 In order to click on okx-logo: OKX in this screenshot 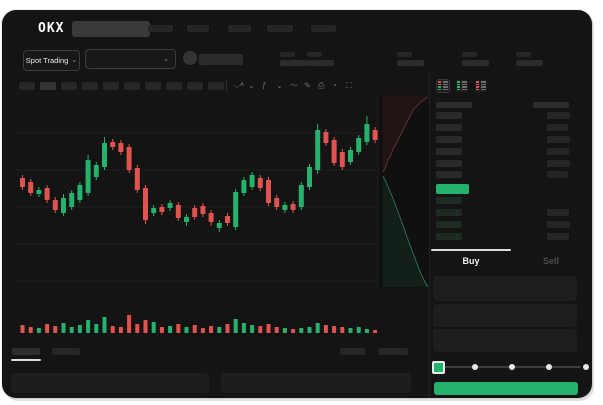, I will do `click(51, 28)`.